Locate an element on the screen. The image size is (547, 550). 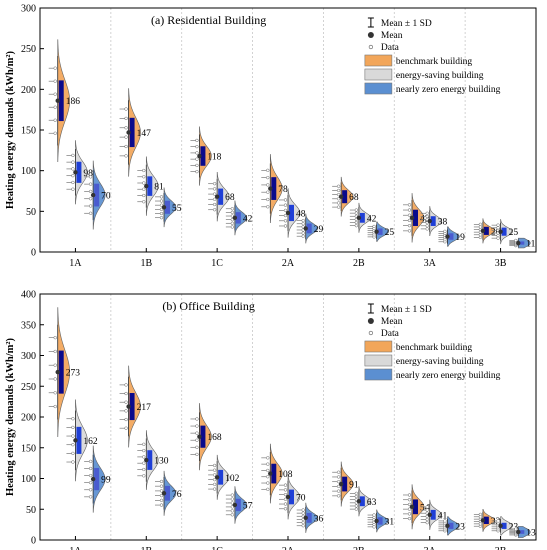
legend-mean-glyph is located at coordinates (370, 35).